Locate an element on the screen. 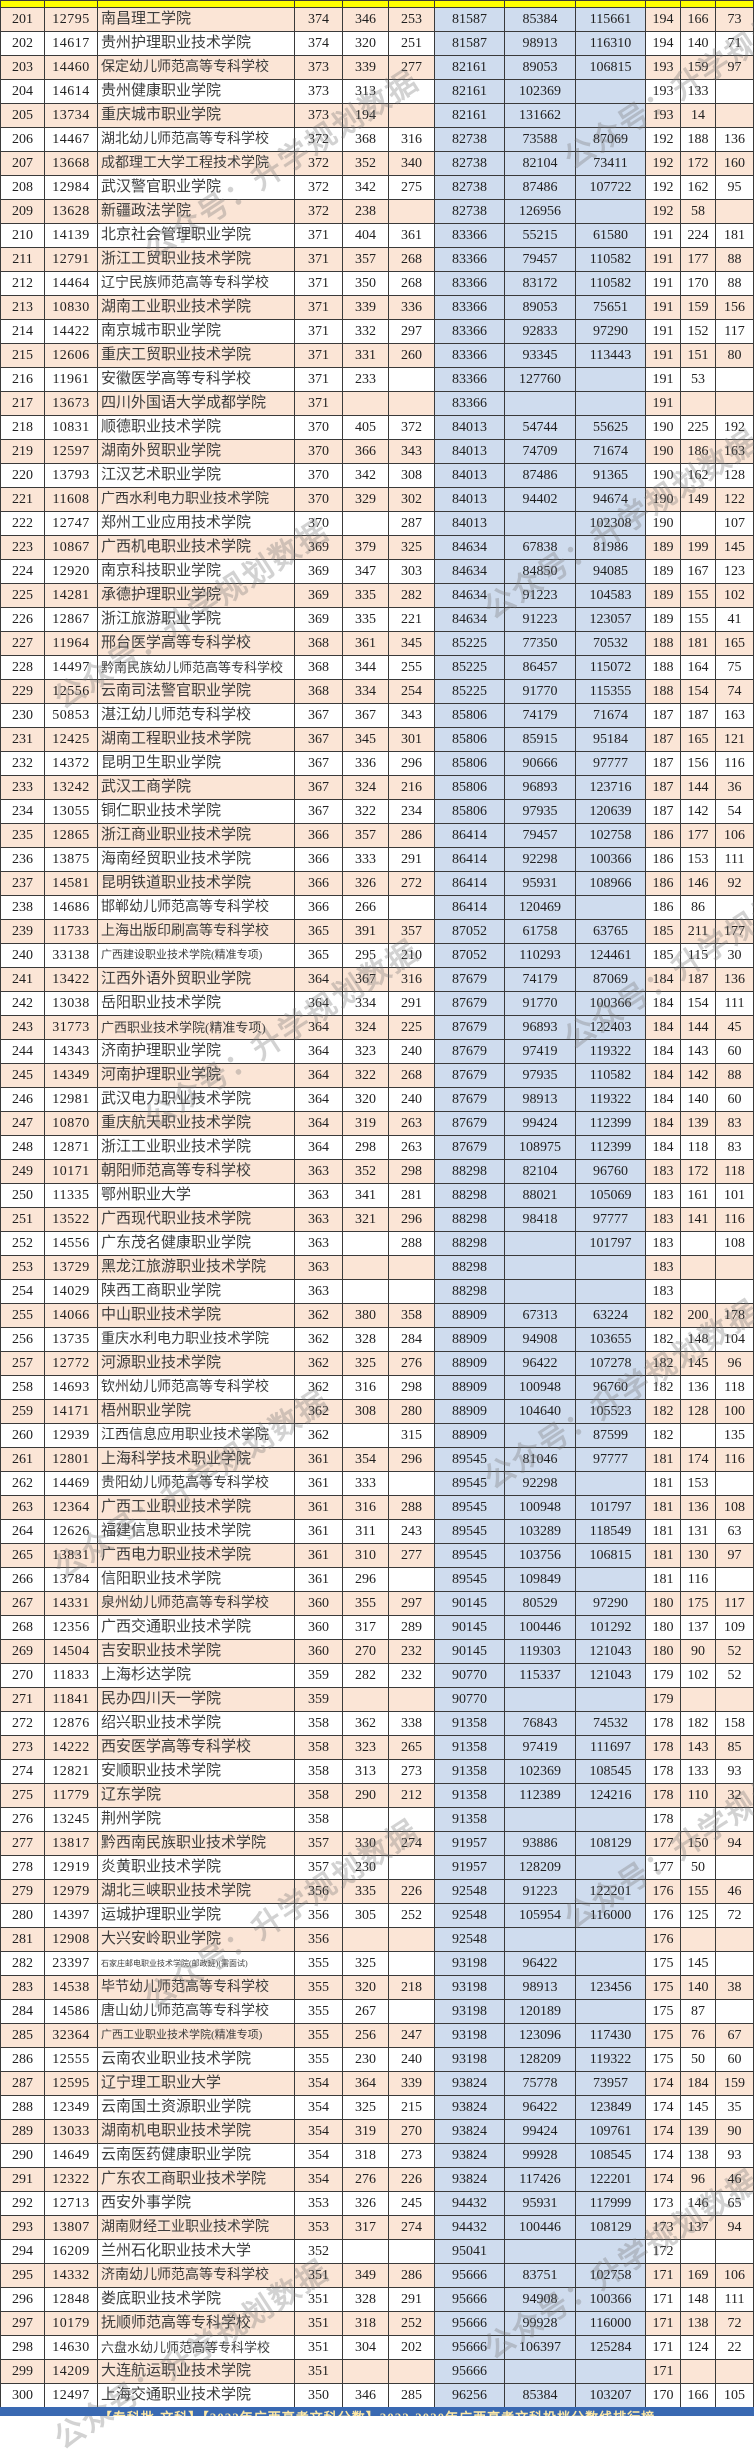 The height and width of the screenshot is (2458, 754). school-name-cell: 大连航运职业技术学院 is located at coordinates (196, 2371).